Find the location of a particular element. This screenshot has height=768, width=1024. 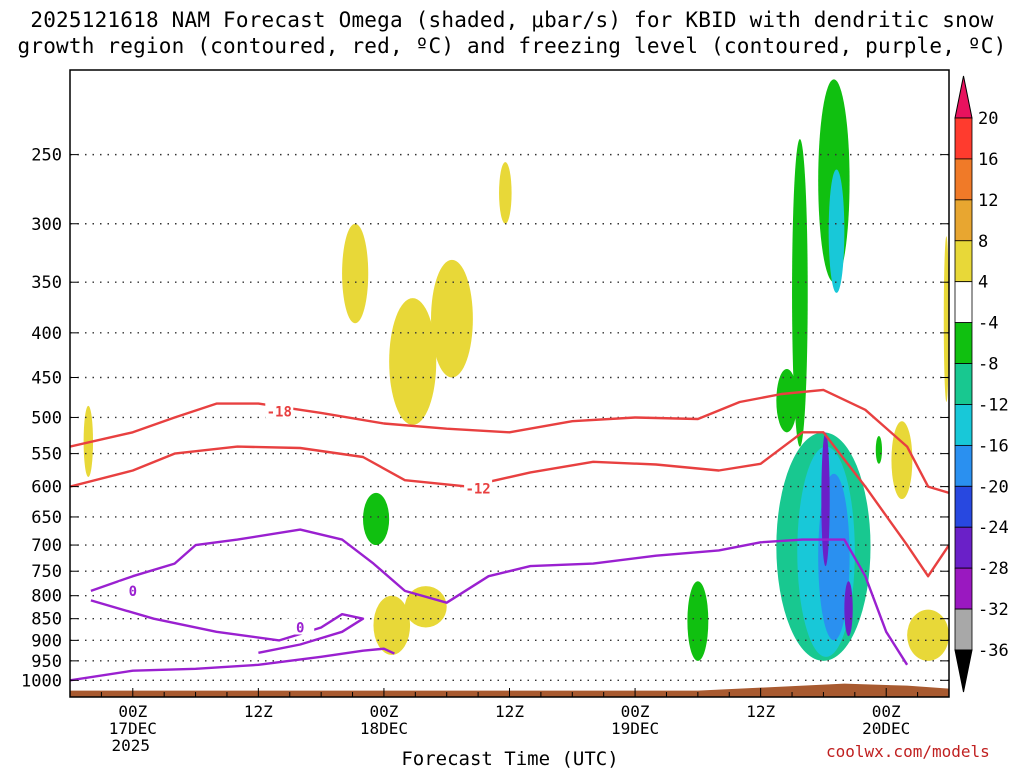

colorbar-label-1: 16 is located at coordinates (988, 160).